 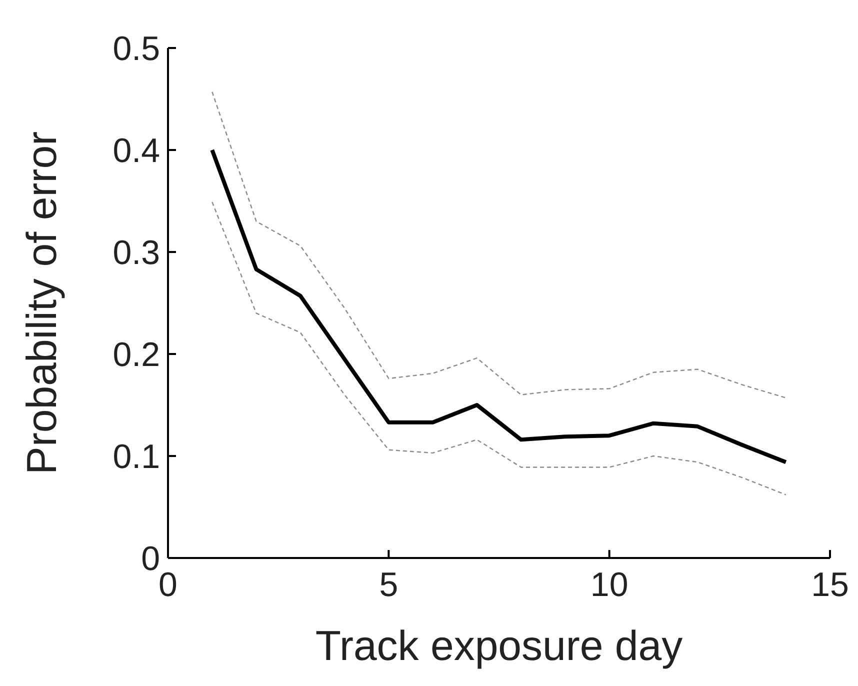 What do you see at coordinates (388, 585) in the screenshot?
I see `x-tick-label: 5` at bounding box center [388, 585].